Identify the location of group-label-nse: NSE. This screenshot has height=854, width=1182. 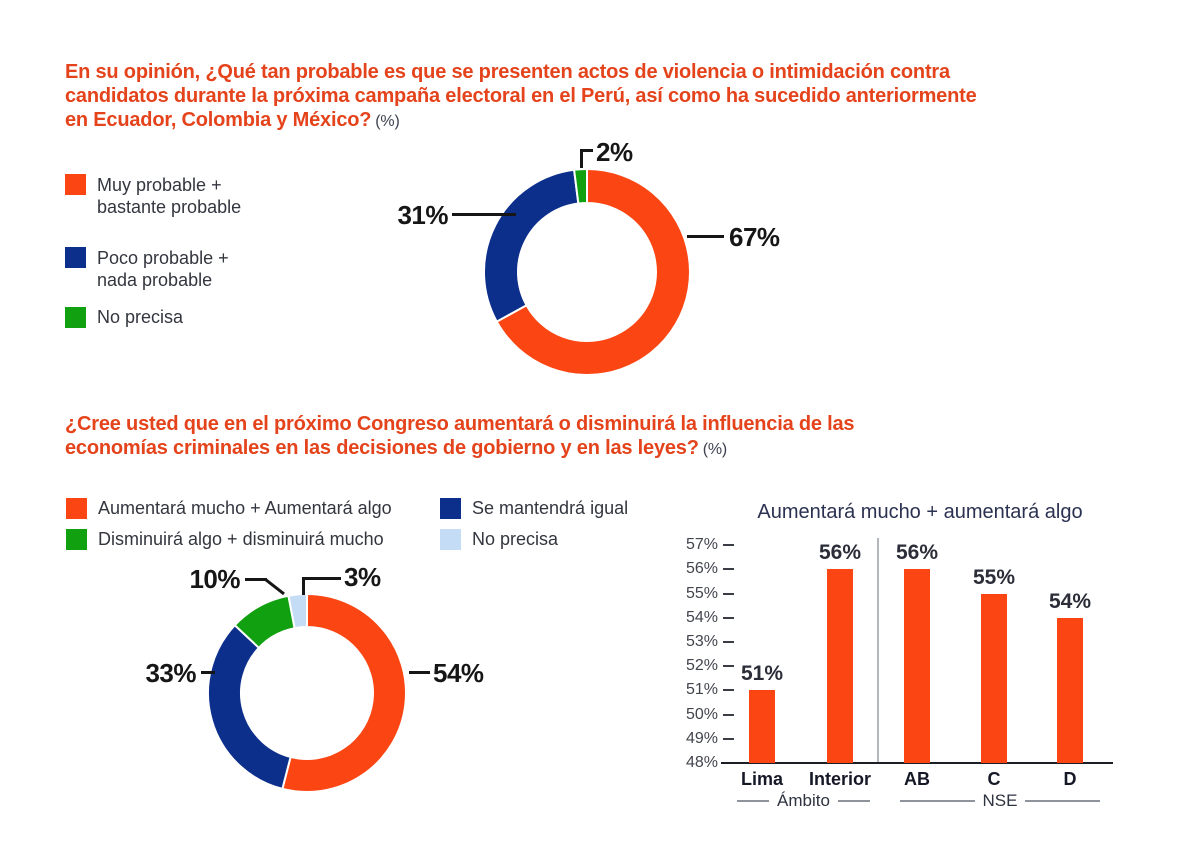
(1000, 800).